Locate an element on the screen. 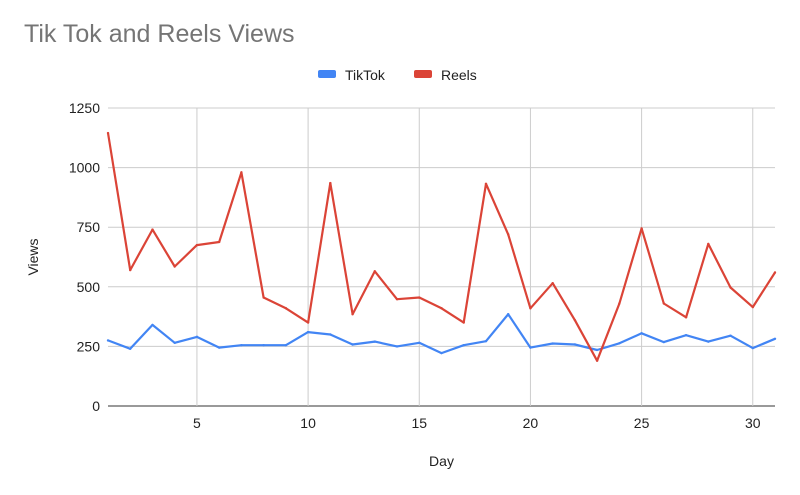 This screenshot has height=495, width=800. chart-title: Tik Tok and Reels Views is located at coordinates (159, 34).